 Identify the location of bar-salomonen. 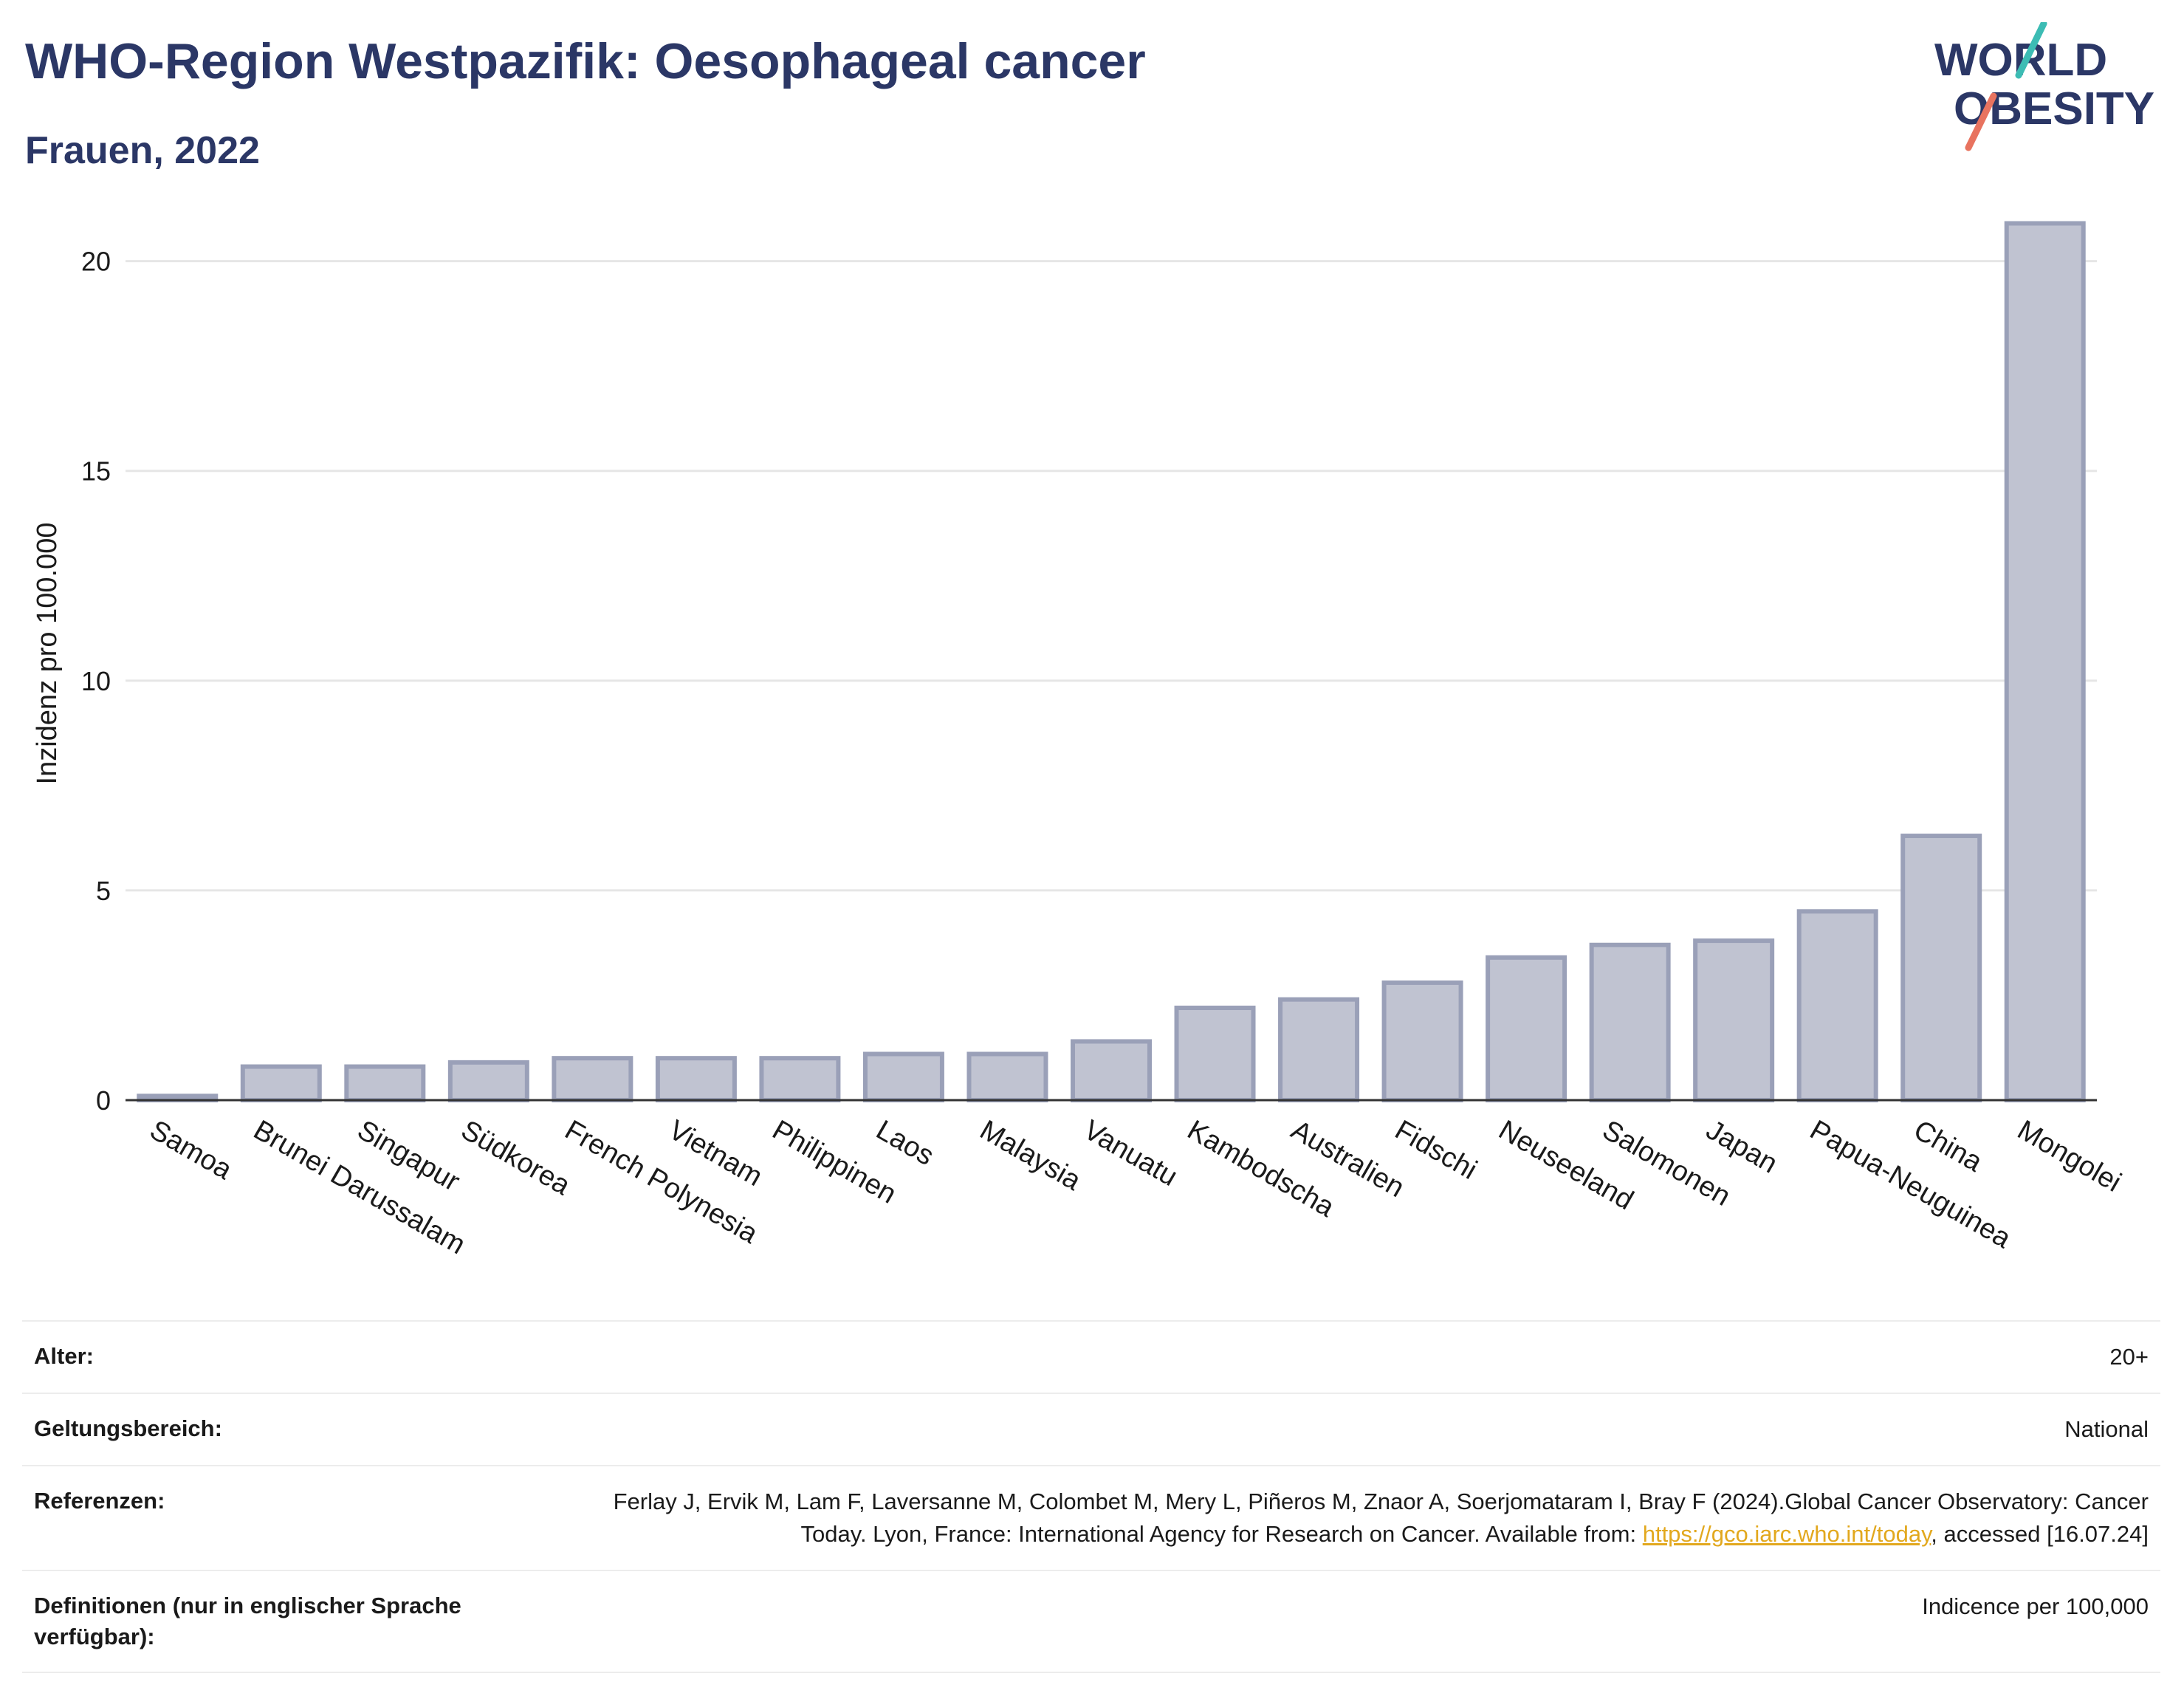
(1630, 1022).